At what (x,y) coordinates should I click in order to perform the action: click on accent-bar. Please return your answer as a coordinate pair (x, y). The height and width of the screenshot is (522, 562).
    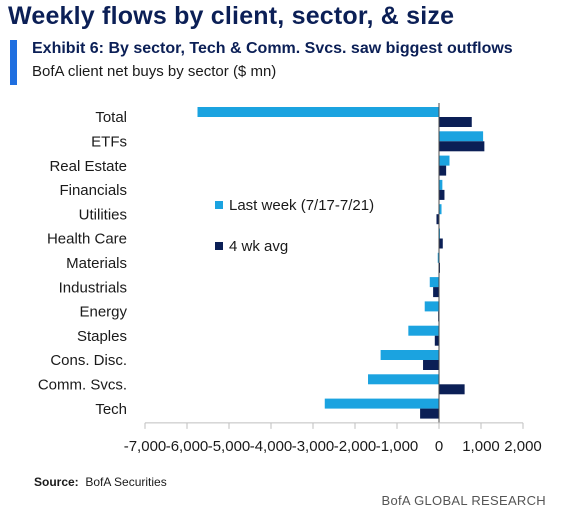
    Looking at the image, I should click on (13, 62).